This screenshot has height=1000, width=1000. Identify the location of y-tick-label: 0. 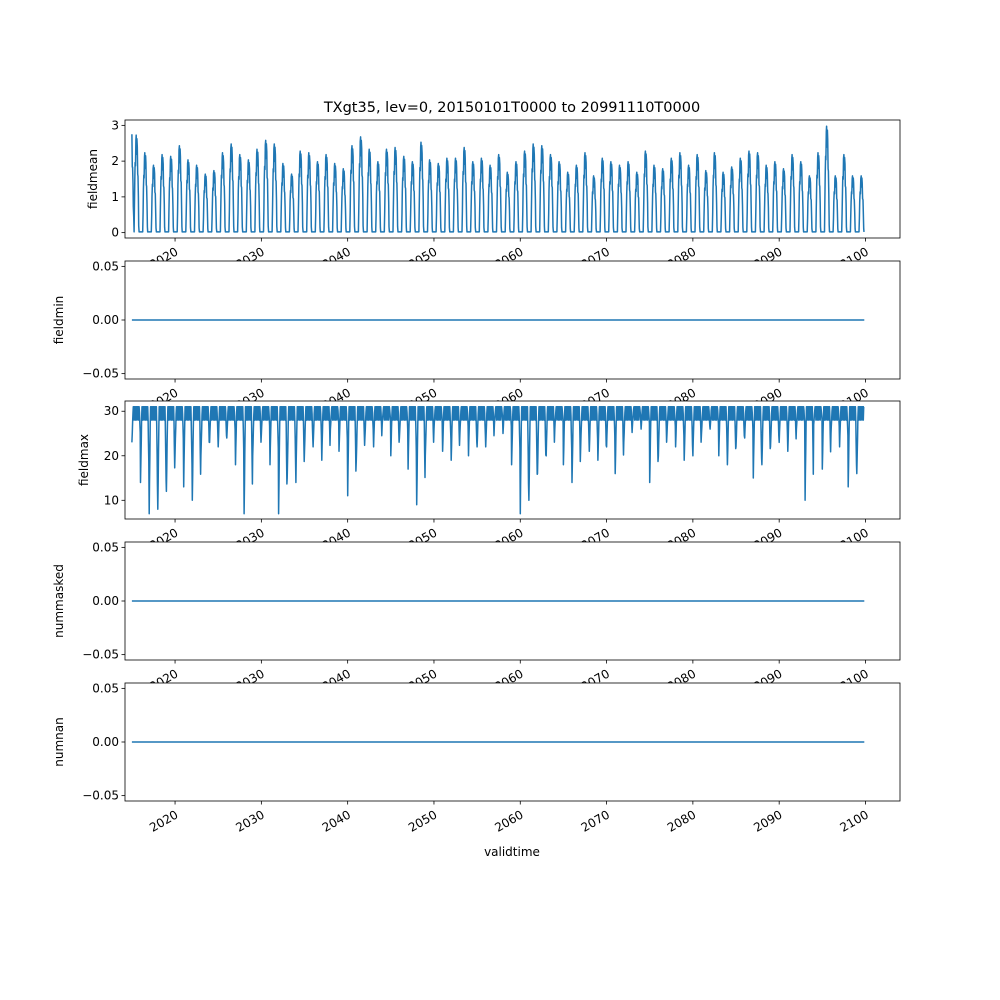
(115, 233).